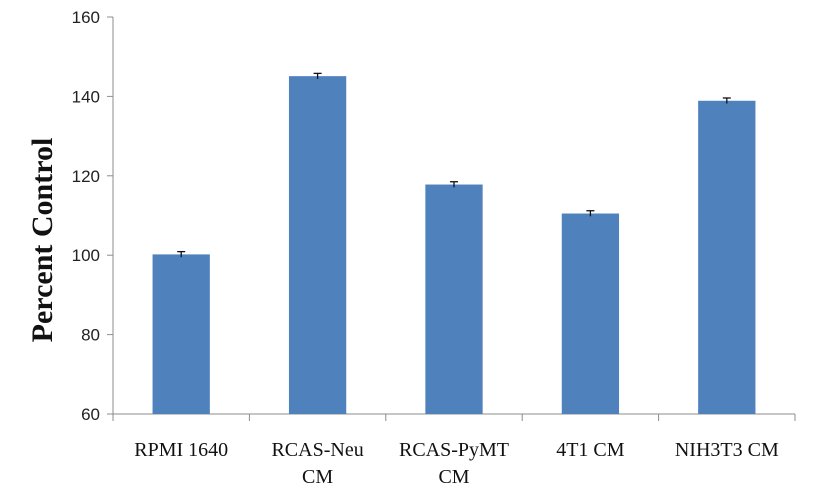  I want to click on x-tick-label: RCAS-Neu, so click(317, 450).